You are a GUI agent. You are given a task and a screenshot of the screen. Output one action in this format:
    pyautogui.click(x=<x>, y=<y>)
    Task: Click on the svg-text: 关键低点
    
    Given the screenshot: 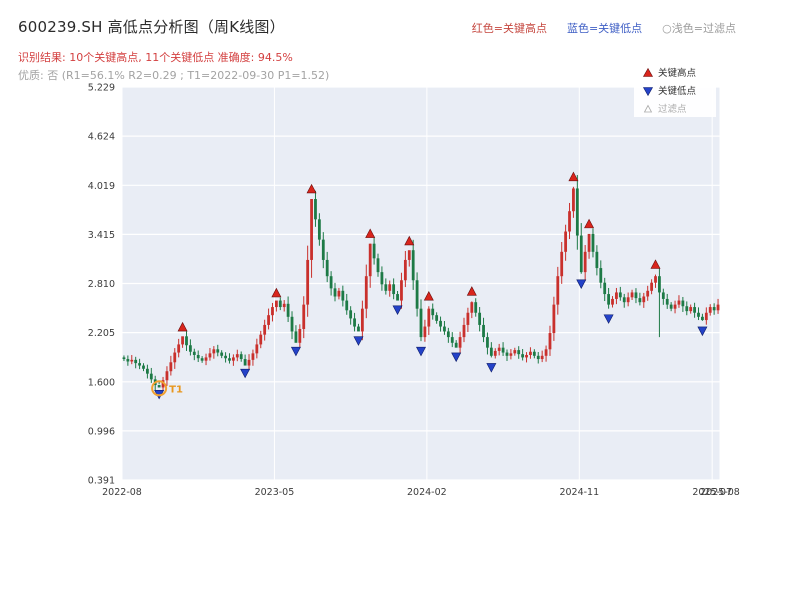 What is the action you would take?
    pyautogui.click(x=677, y=91)
    